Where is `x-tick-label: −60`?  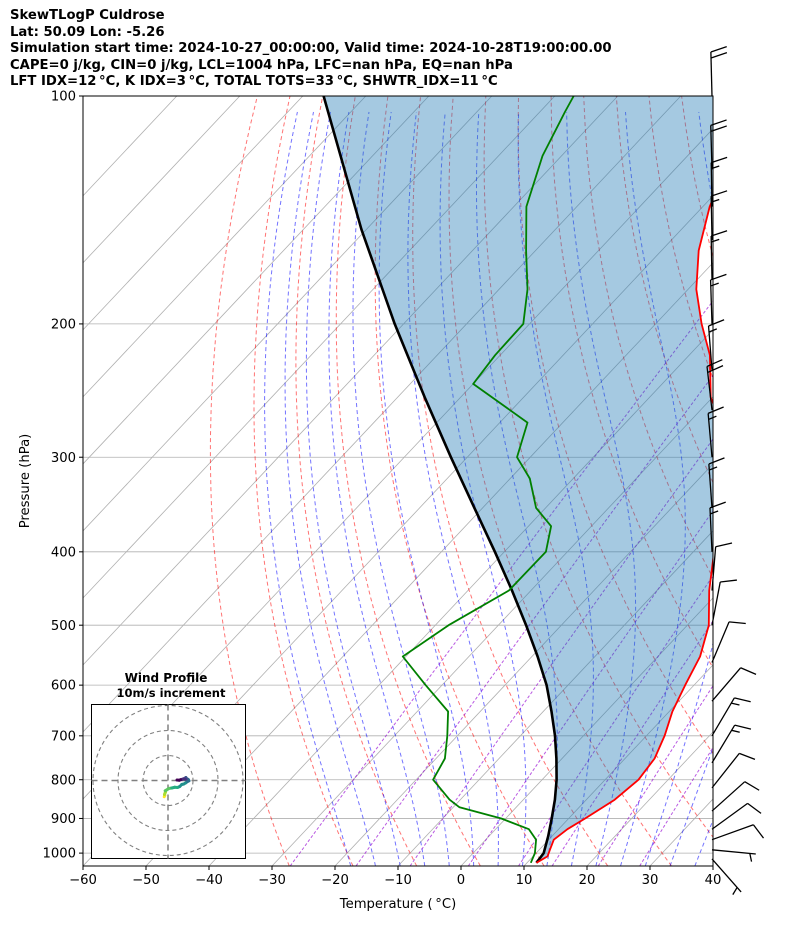 x-tick-label: −60 is located at coordinates (83, 880).